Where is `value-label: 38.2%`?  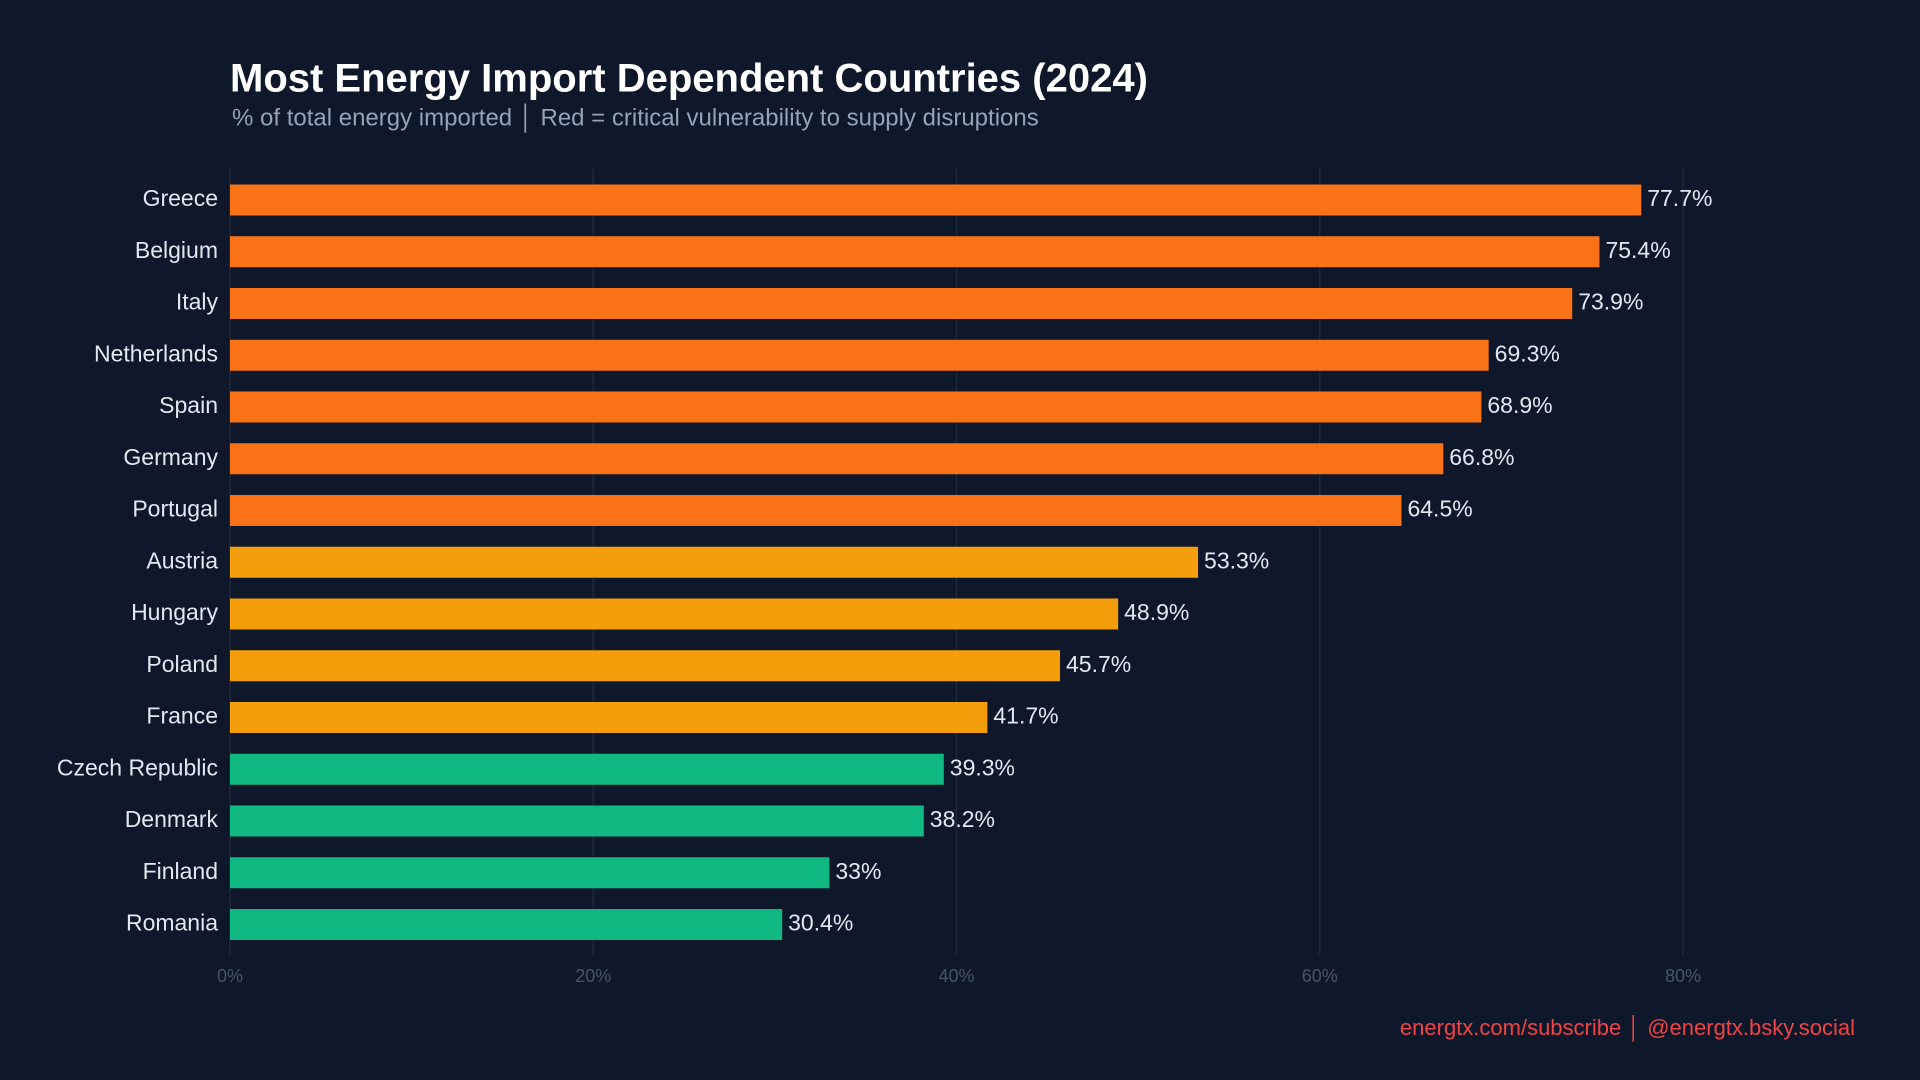
value-label: 38.2% is located at coordinates (962, 819).